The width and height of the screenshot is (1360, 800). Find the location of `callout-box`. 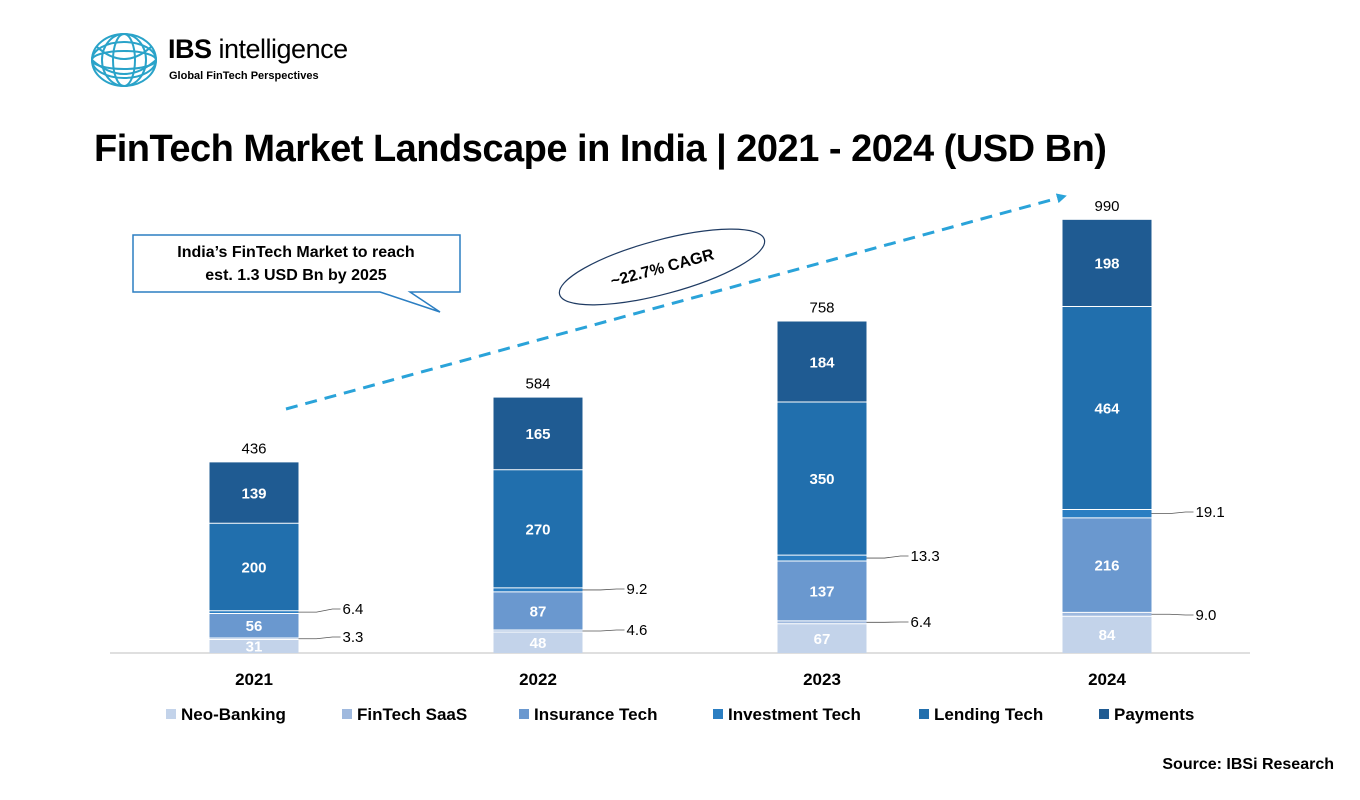

callout-box is located at coordinates (296, 273).